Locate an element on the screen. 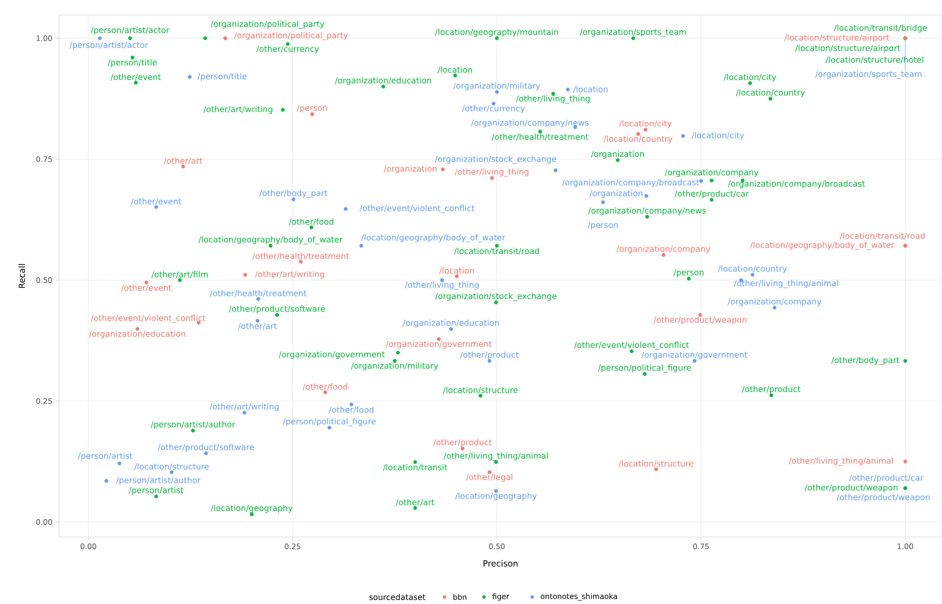 The image size is (942, 604). data-label: /person/political_figure is located at coordinates (329, 422).